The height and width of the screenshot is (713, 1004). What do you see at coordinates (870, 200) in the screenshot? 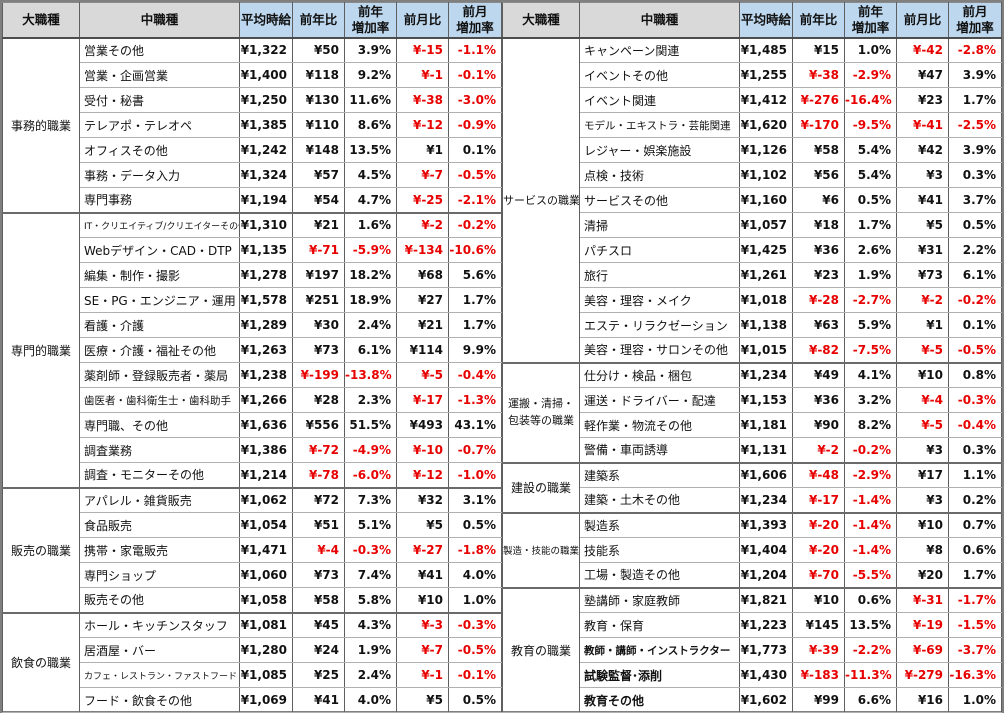
I see `yoy-rate-value-cell: 0.5%` at bounding box center [870, 200].